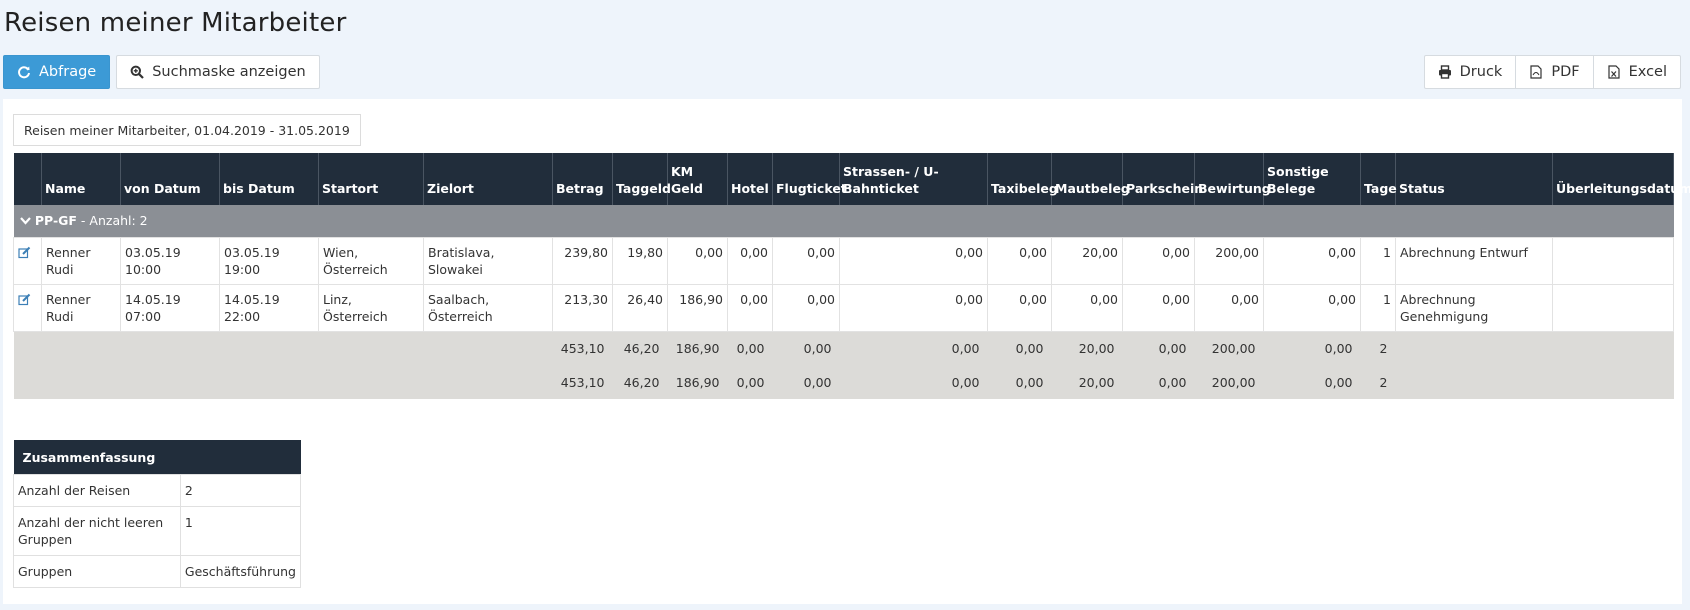  Describe the element at coordinates (371, 260) in the screenshot. I see `cell-start: Wien, Österreich` at that location.